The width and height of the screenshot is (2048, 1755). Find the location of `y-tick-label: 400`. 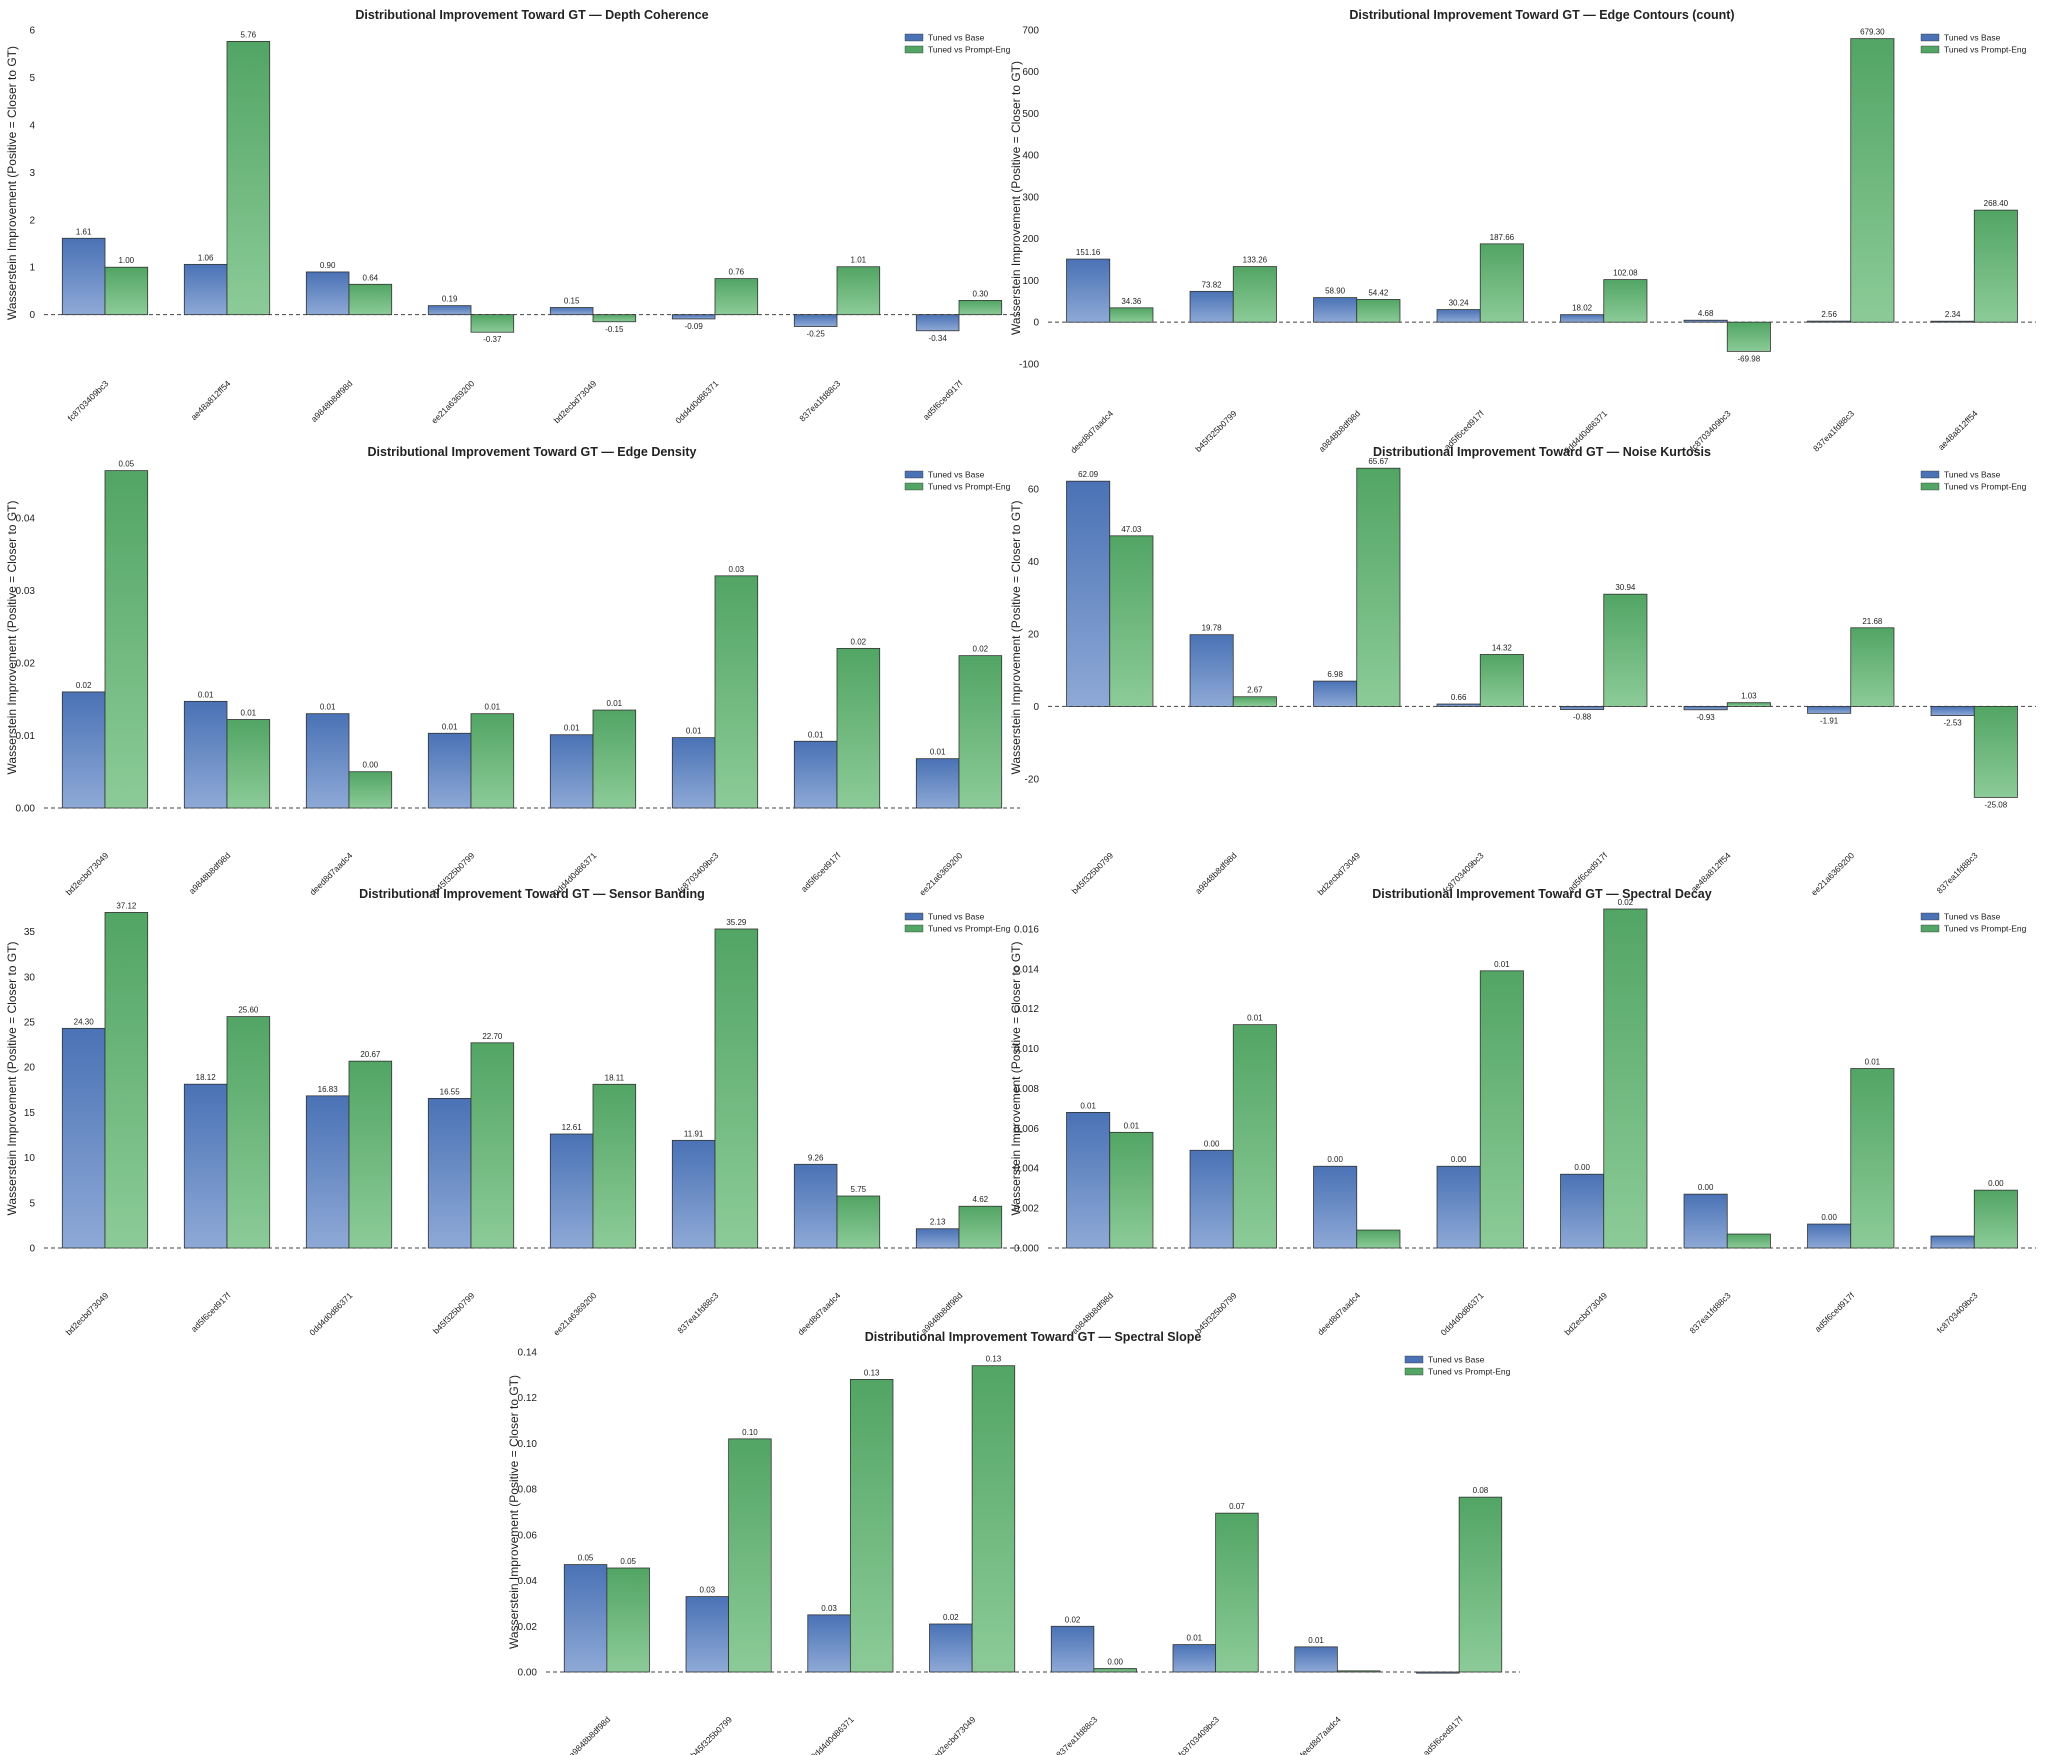

y-tick-label: 400 is located at coordinates (1030, 156).